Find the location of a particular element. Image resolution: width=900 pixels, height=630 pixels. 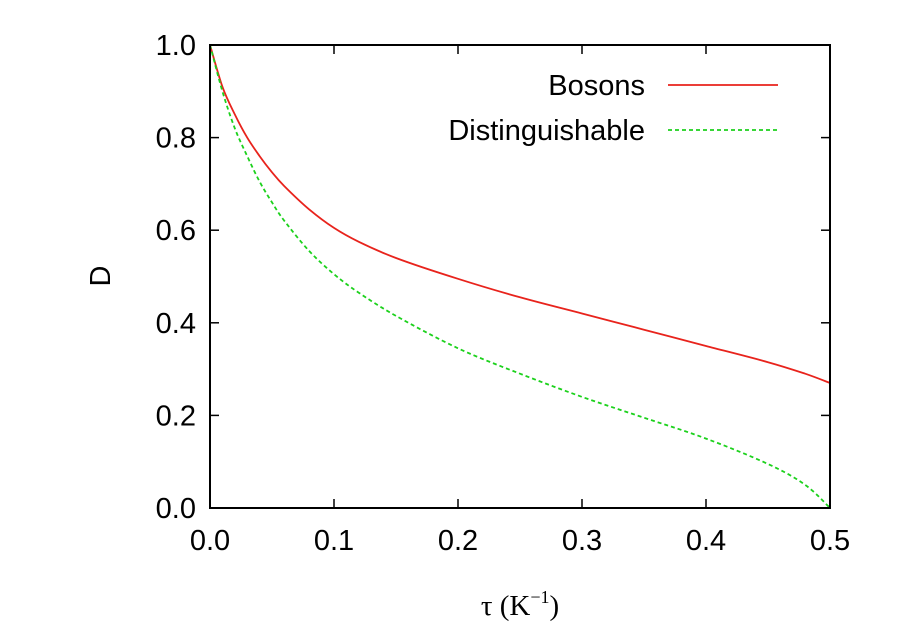

y-tick-label: 0.0 is located at coordinates (176, 509).